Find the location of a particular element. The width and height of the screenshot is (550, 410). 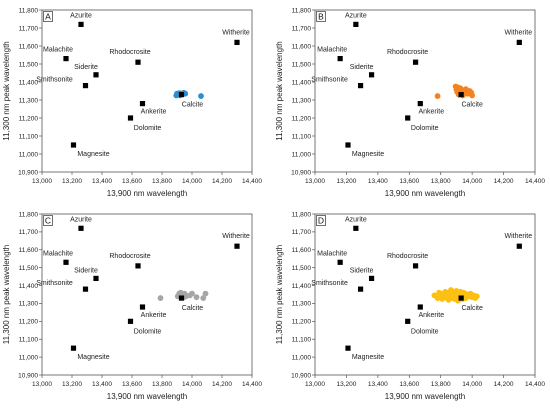

y-tick-label: 11,600 is located at coordinates (29, 250).